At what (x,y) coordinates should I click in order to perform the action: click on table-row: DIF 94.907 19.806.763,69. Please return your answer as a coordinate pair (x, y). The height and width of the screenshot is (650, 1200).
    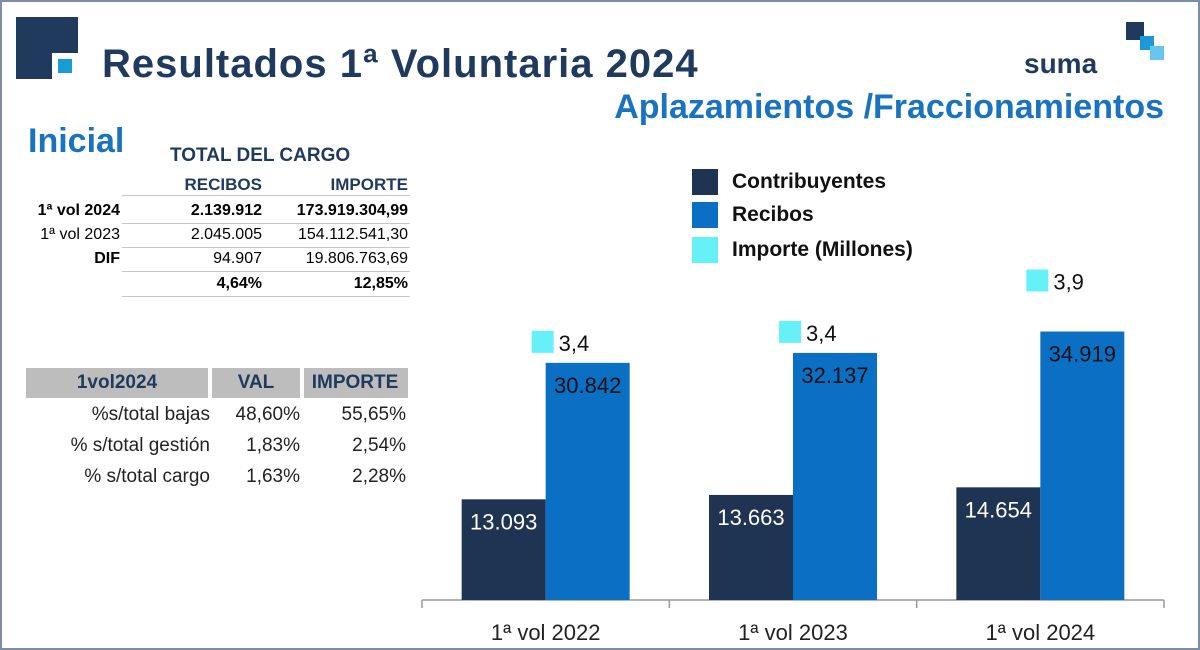
    Looking at the image, I should click on (219, 259).